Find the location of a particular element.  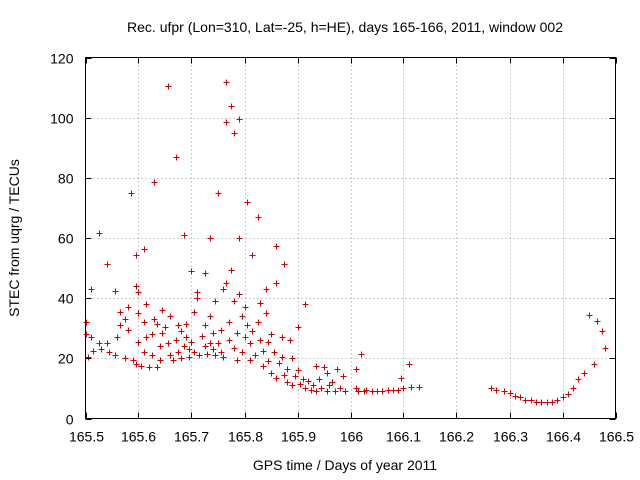

y-tick-label: 120 is located at coordinates (62, 59).